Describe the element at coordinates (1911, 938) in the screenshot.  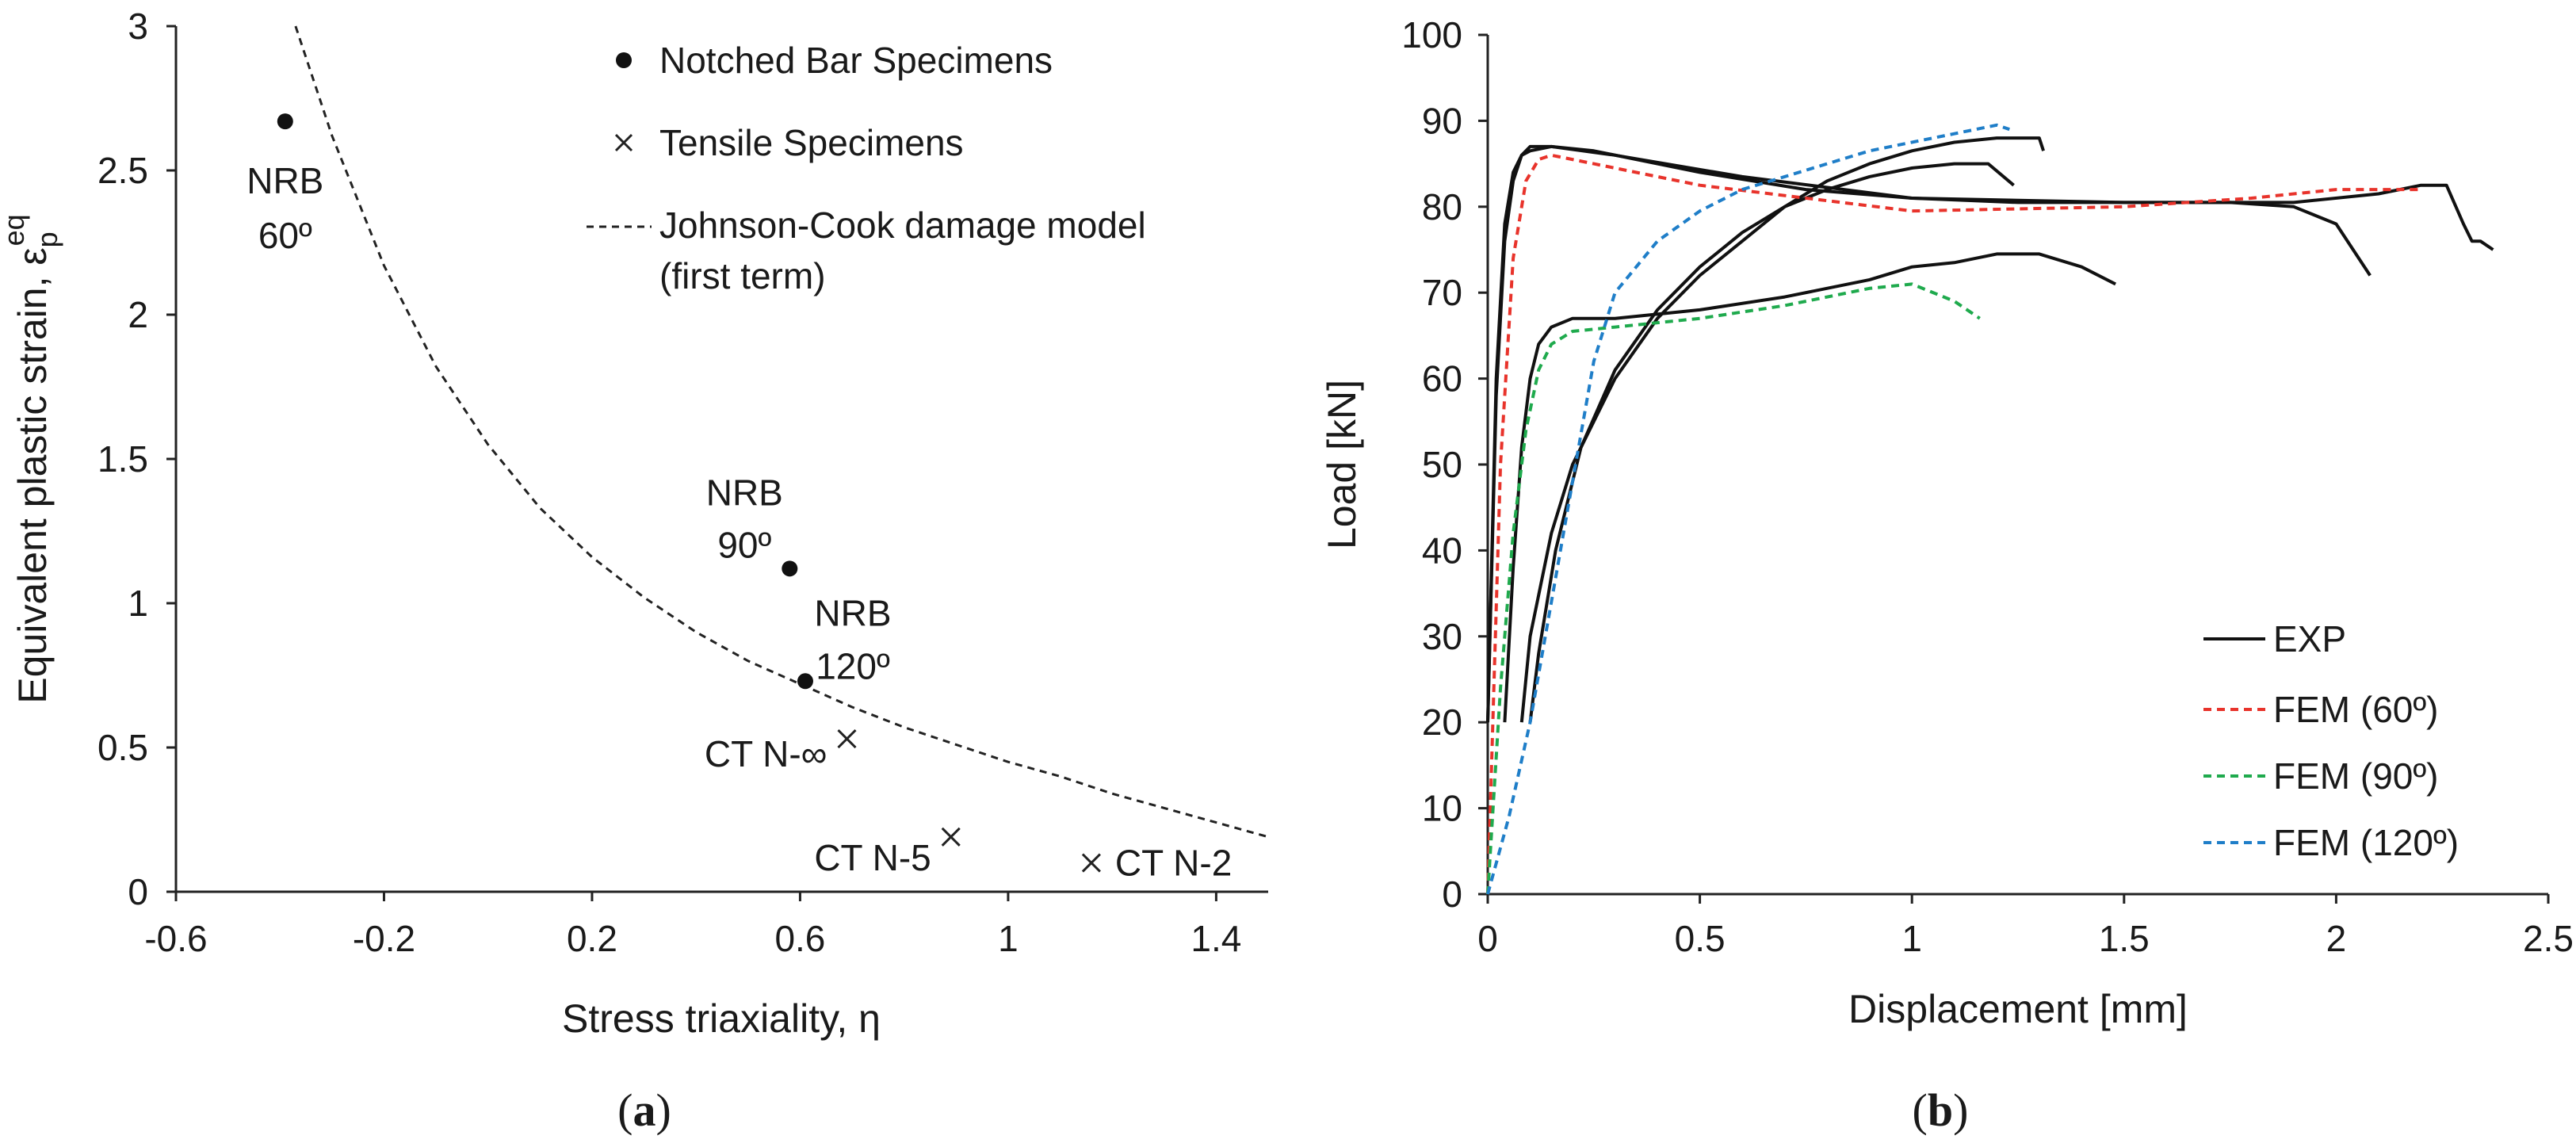
I see `chart-b-x-tick-label: 1` at that location.